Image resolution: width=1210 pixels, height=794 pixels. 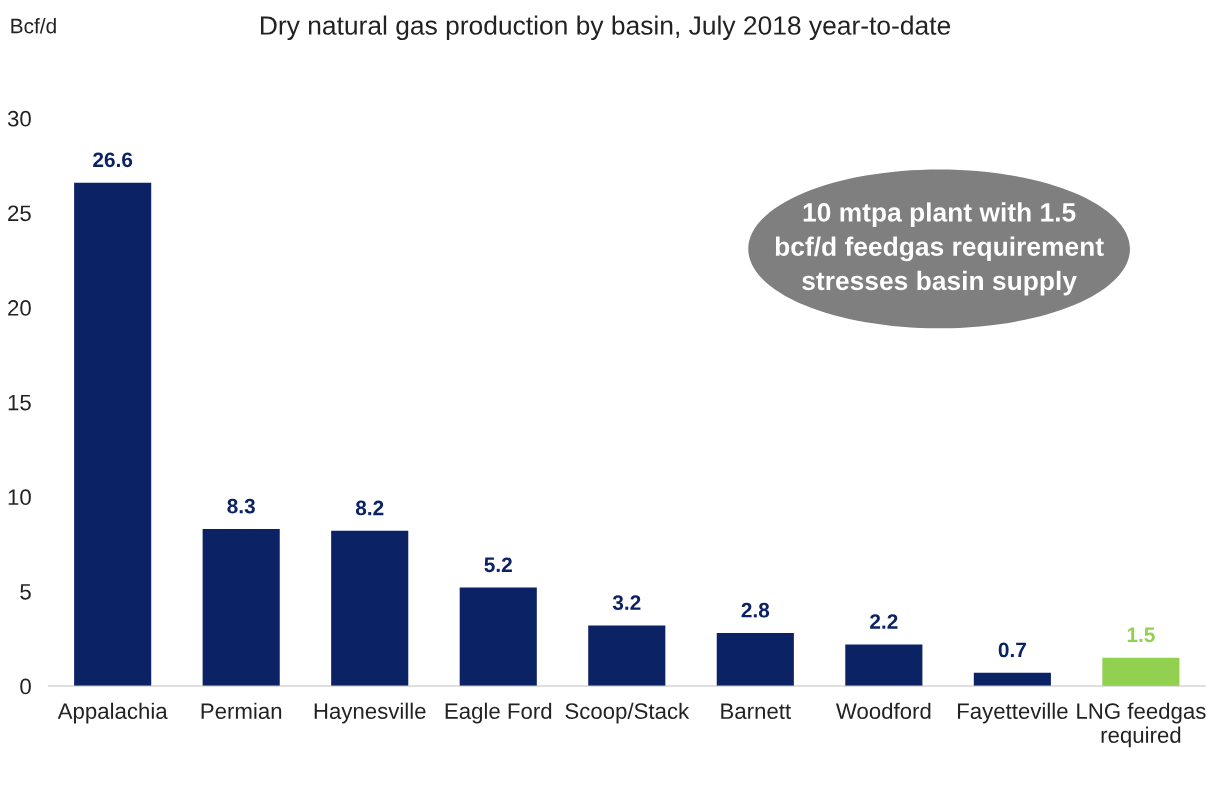 I want to click on y-tick-label: 5, so click(x=25, y=592).